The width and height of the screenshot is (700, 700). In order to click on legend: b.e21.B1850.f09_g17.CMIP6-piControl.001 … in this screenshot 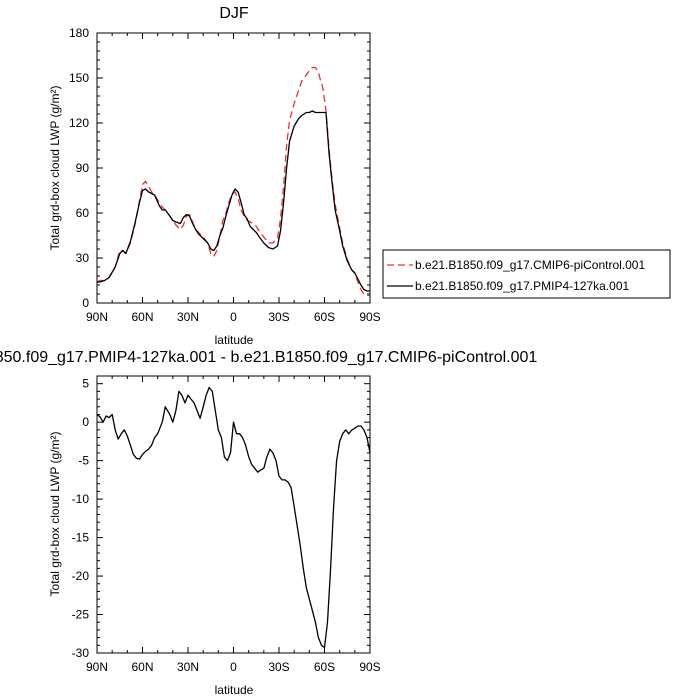, I will do `click(526, 274)`.